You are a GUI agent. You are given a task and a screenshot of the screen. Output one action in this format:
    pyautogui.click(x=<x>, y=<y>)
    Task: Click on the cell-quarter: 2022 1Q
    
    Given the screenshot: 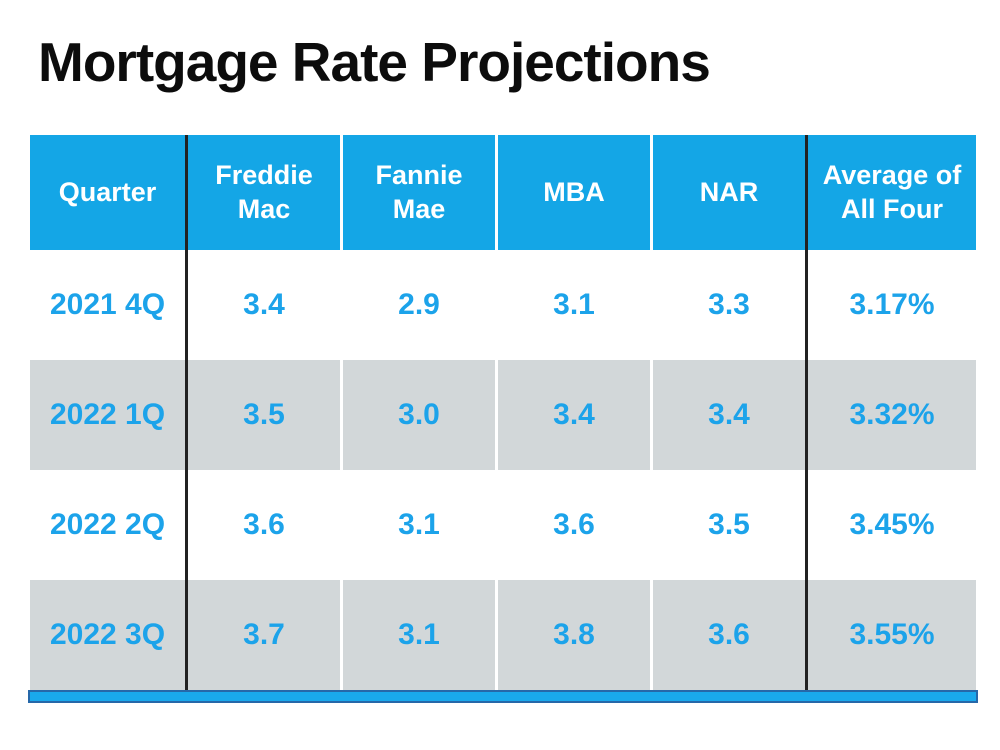 What is the action you would take?
    pyautogui.click(x=107, y=415)
    